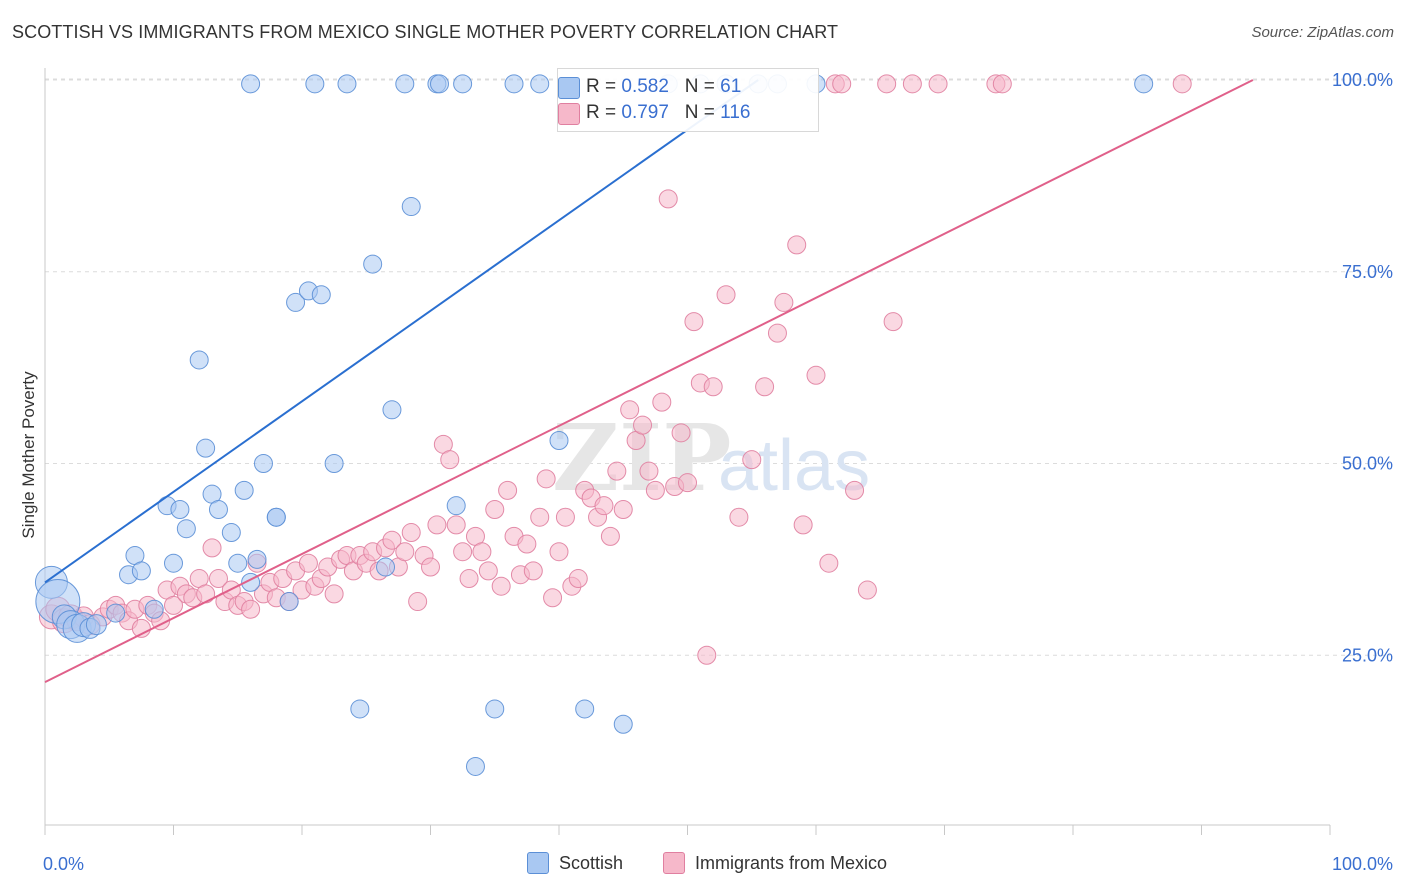 This screenshot has height=892, width=1406. I want to click on x-tick-label-min: 0.0%, so click(63, 864).